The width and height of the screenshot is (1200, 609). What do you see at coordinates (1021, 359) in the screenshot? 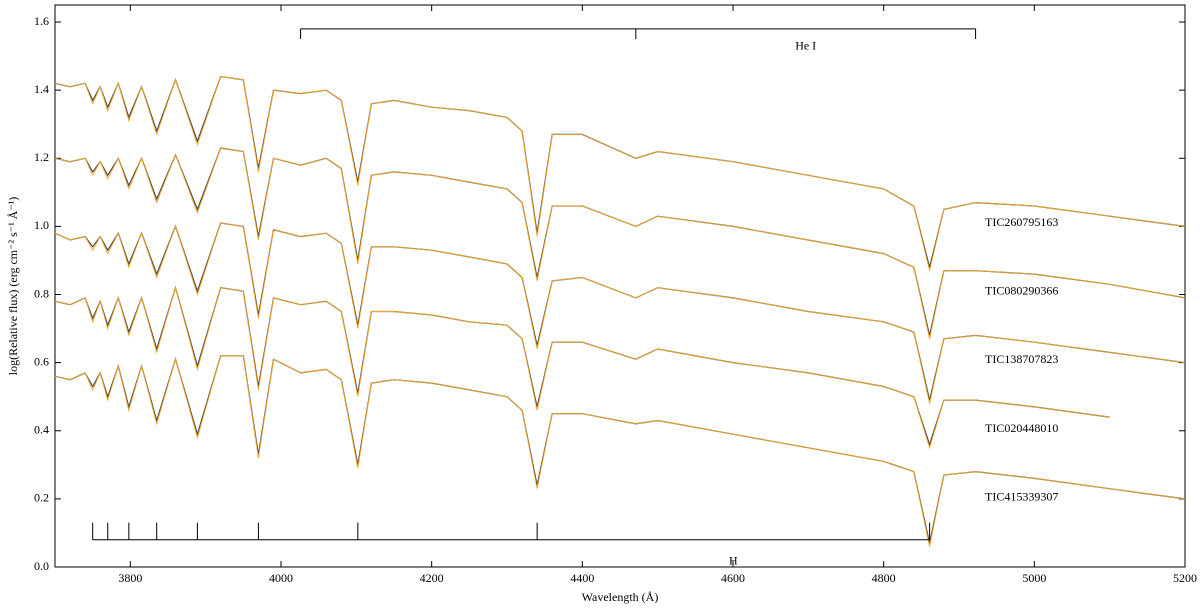
I see `series-label: TIC138707823` at bounding box center [1021, 359].